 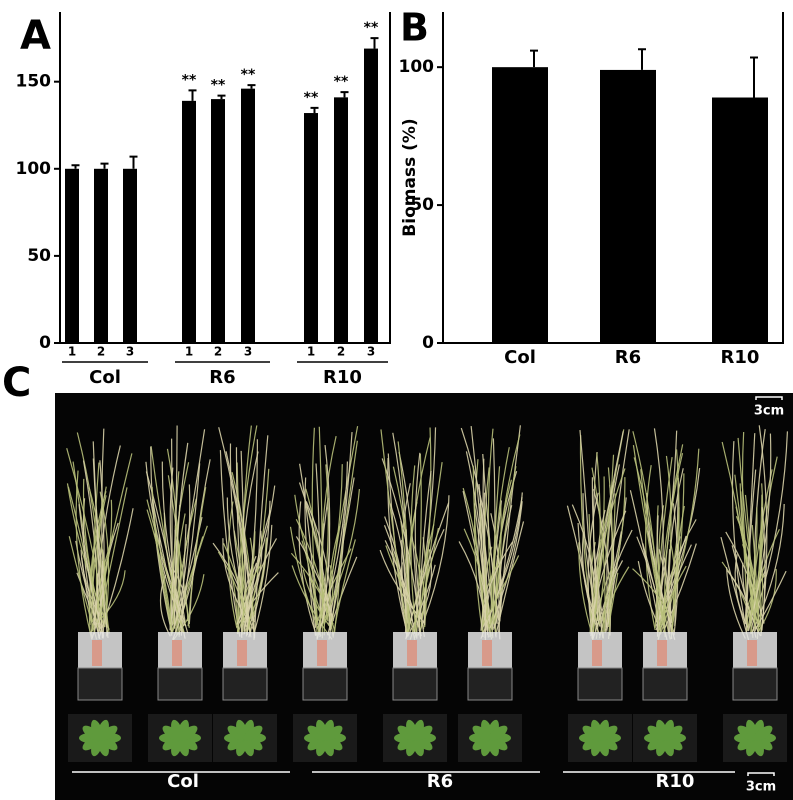 What do you see at coordinates (45, 343) in the screenshot?
I see `y-tick-label: 0` at bounding box center [45, 343].